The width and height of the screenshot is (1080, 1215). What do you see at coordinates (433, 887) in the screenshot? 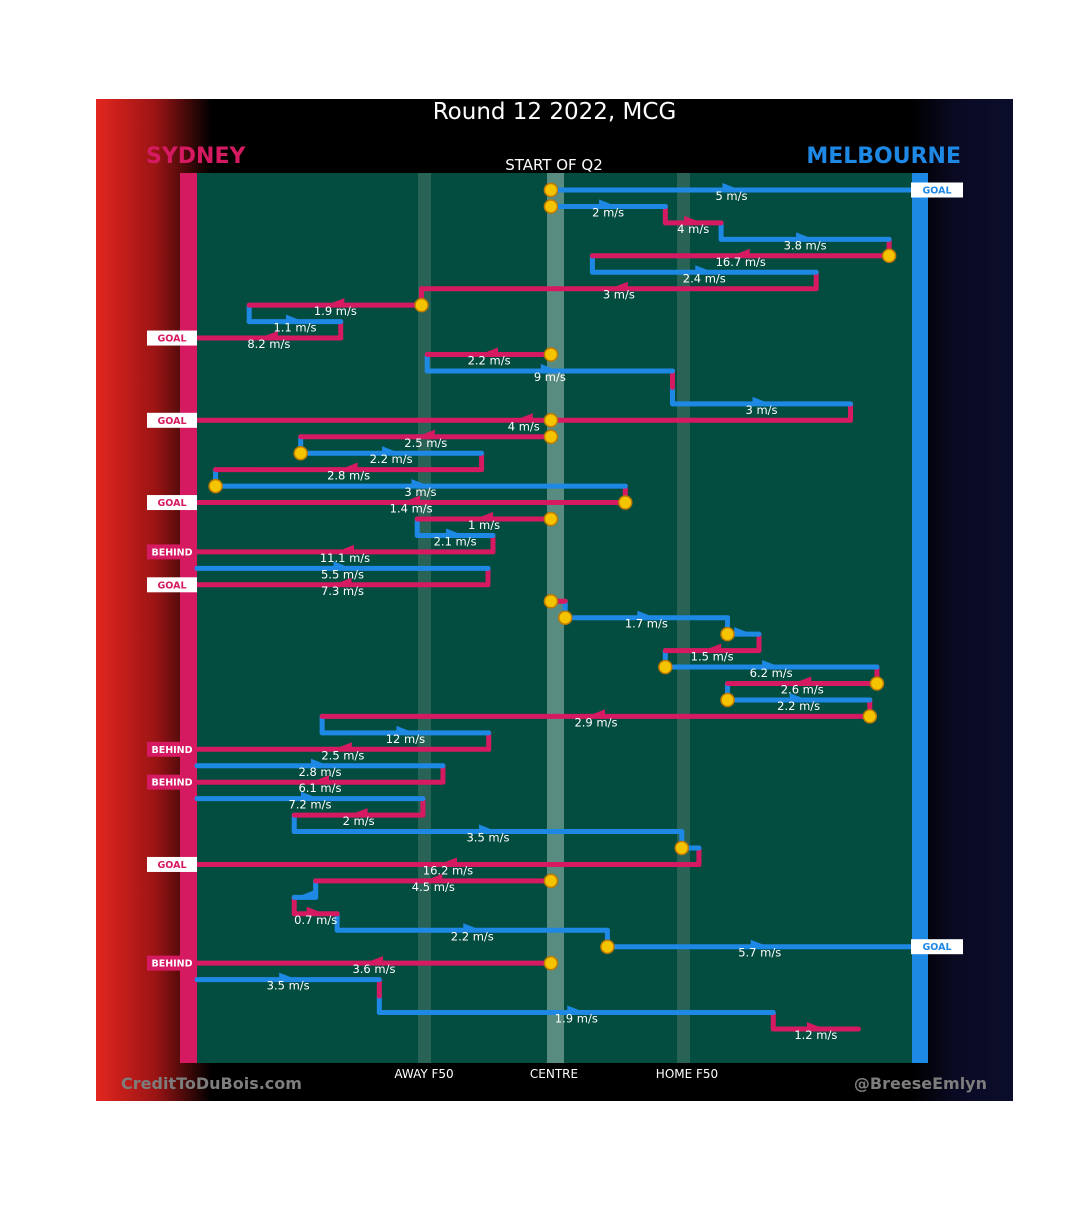
I see `speed-label: 4.5 m/s` at bounding box center [433, 887].